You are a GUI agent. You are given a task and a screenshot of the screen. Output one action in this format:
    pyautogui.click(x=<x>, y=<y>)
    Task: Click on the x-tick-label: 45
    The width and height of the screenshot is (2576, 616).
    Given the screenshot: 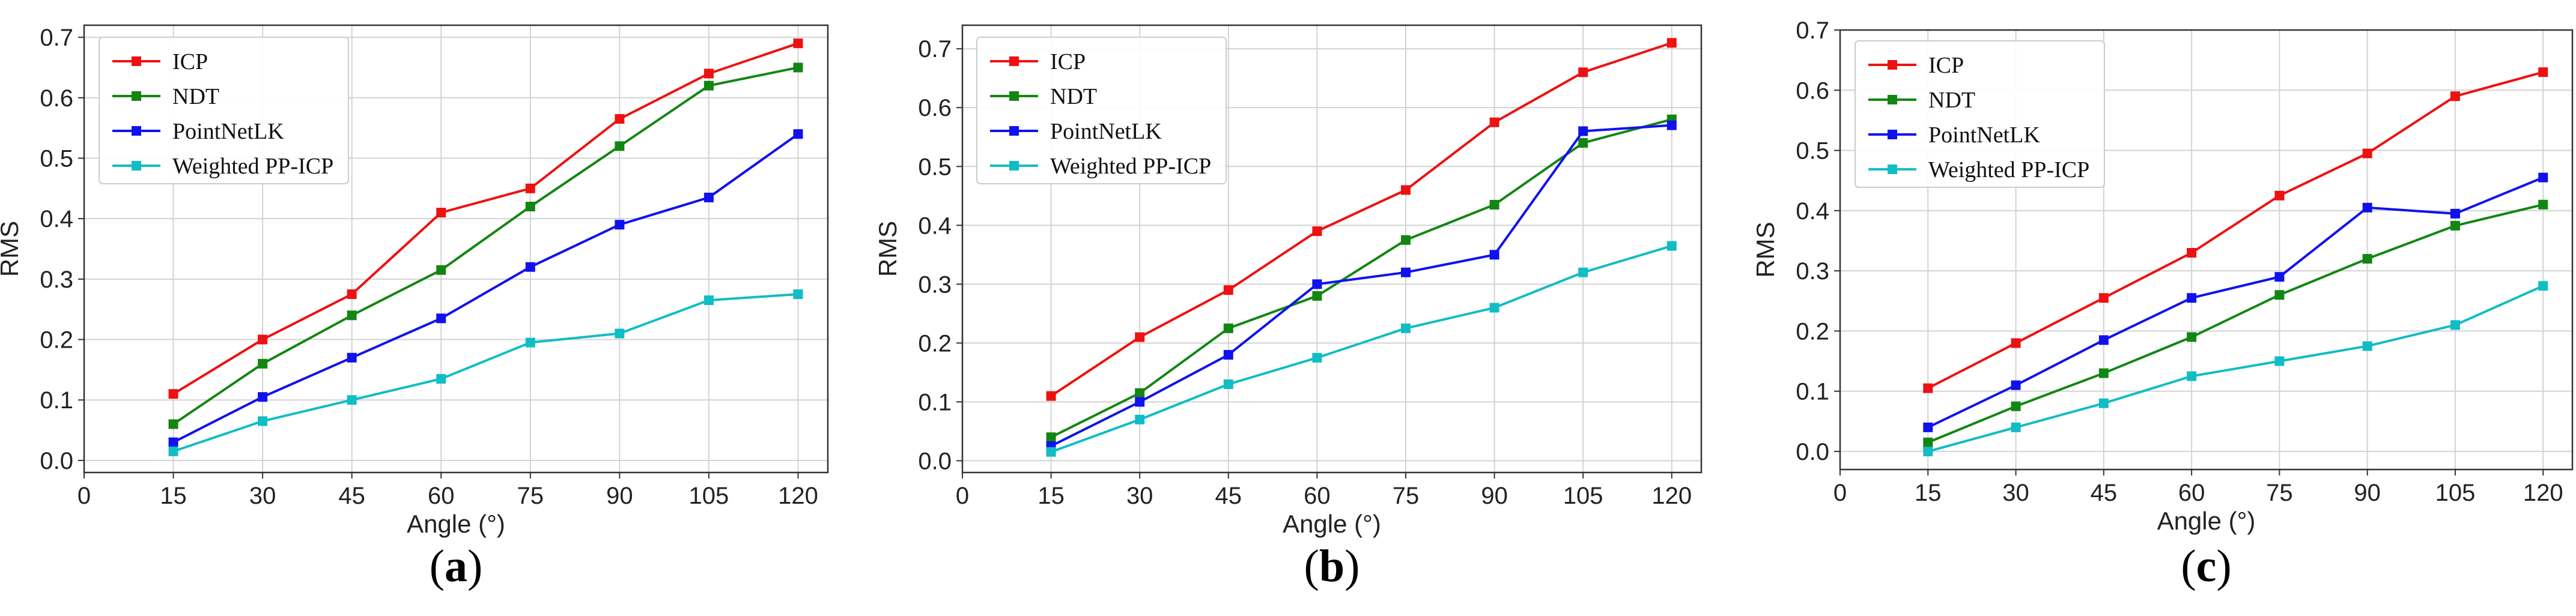 What is the action you would take?
    pyautogui.click(x=2104, y=493)
    